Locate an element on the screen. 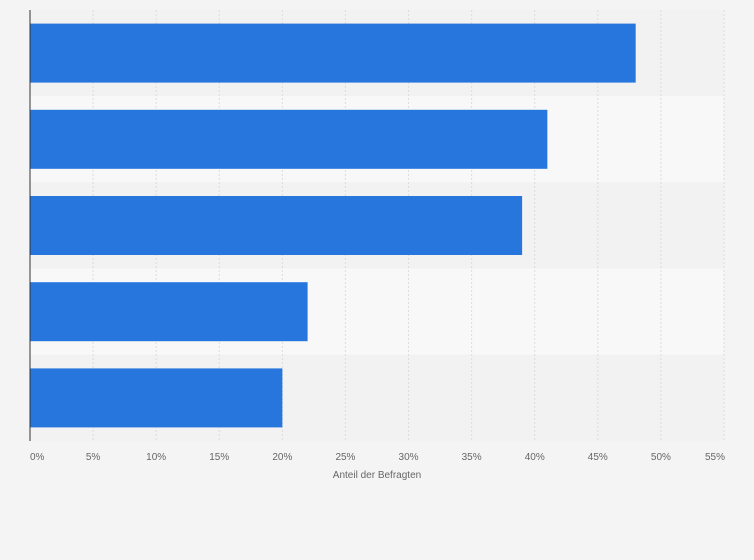 Image resolution: width=754 pixels, height=560 pixels. x-tick-label: 30% is located at coordinates (409, 457).